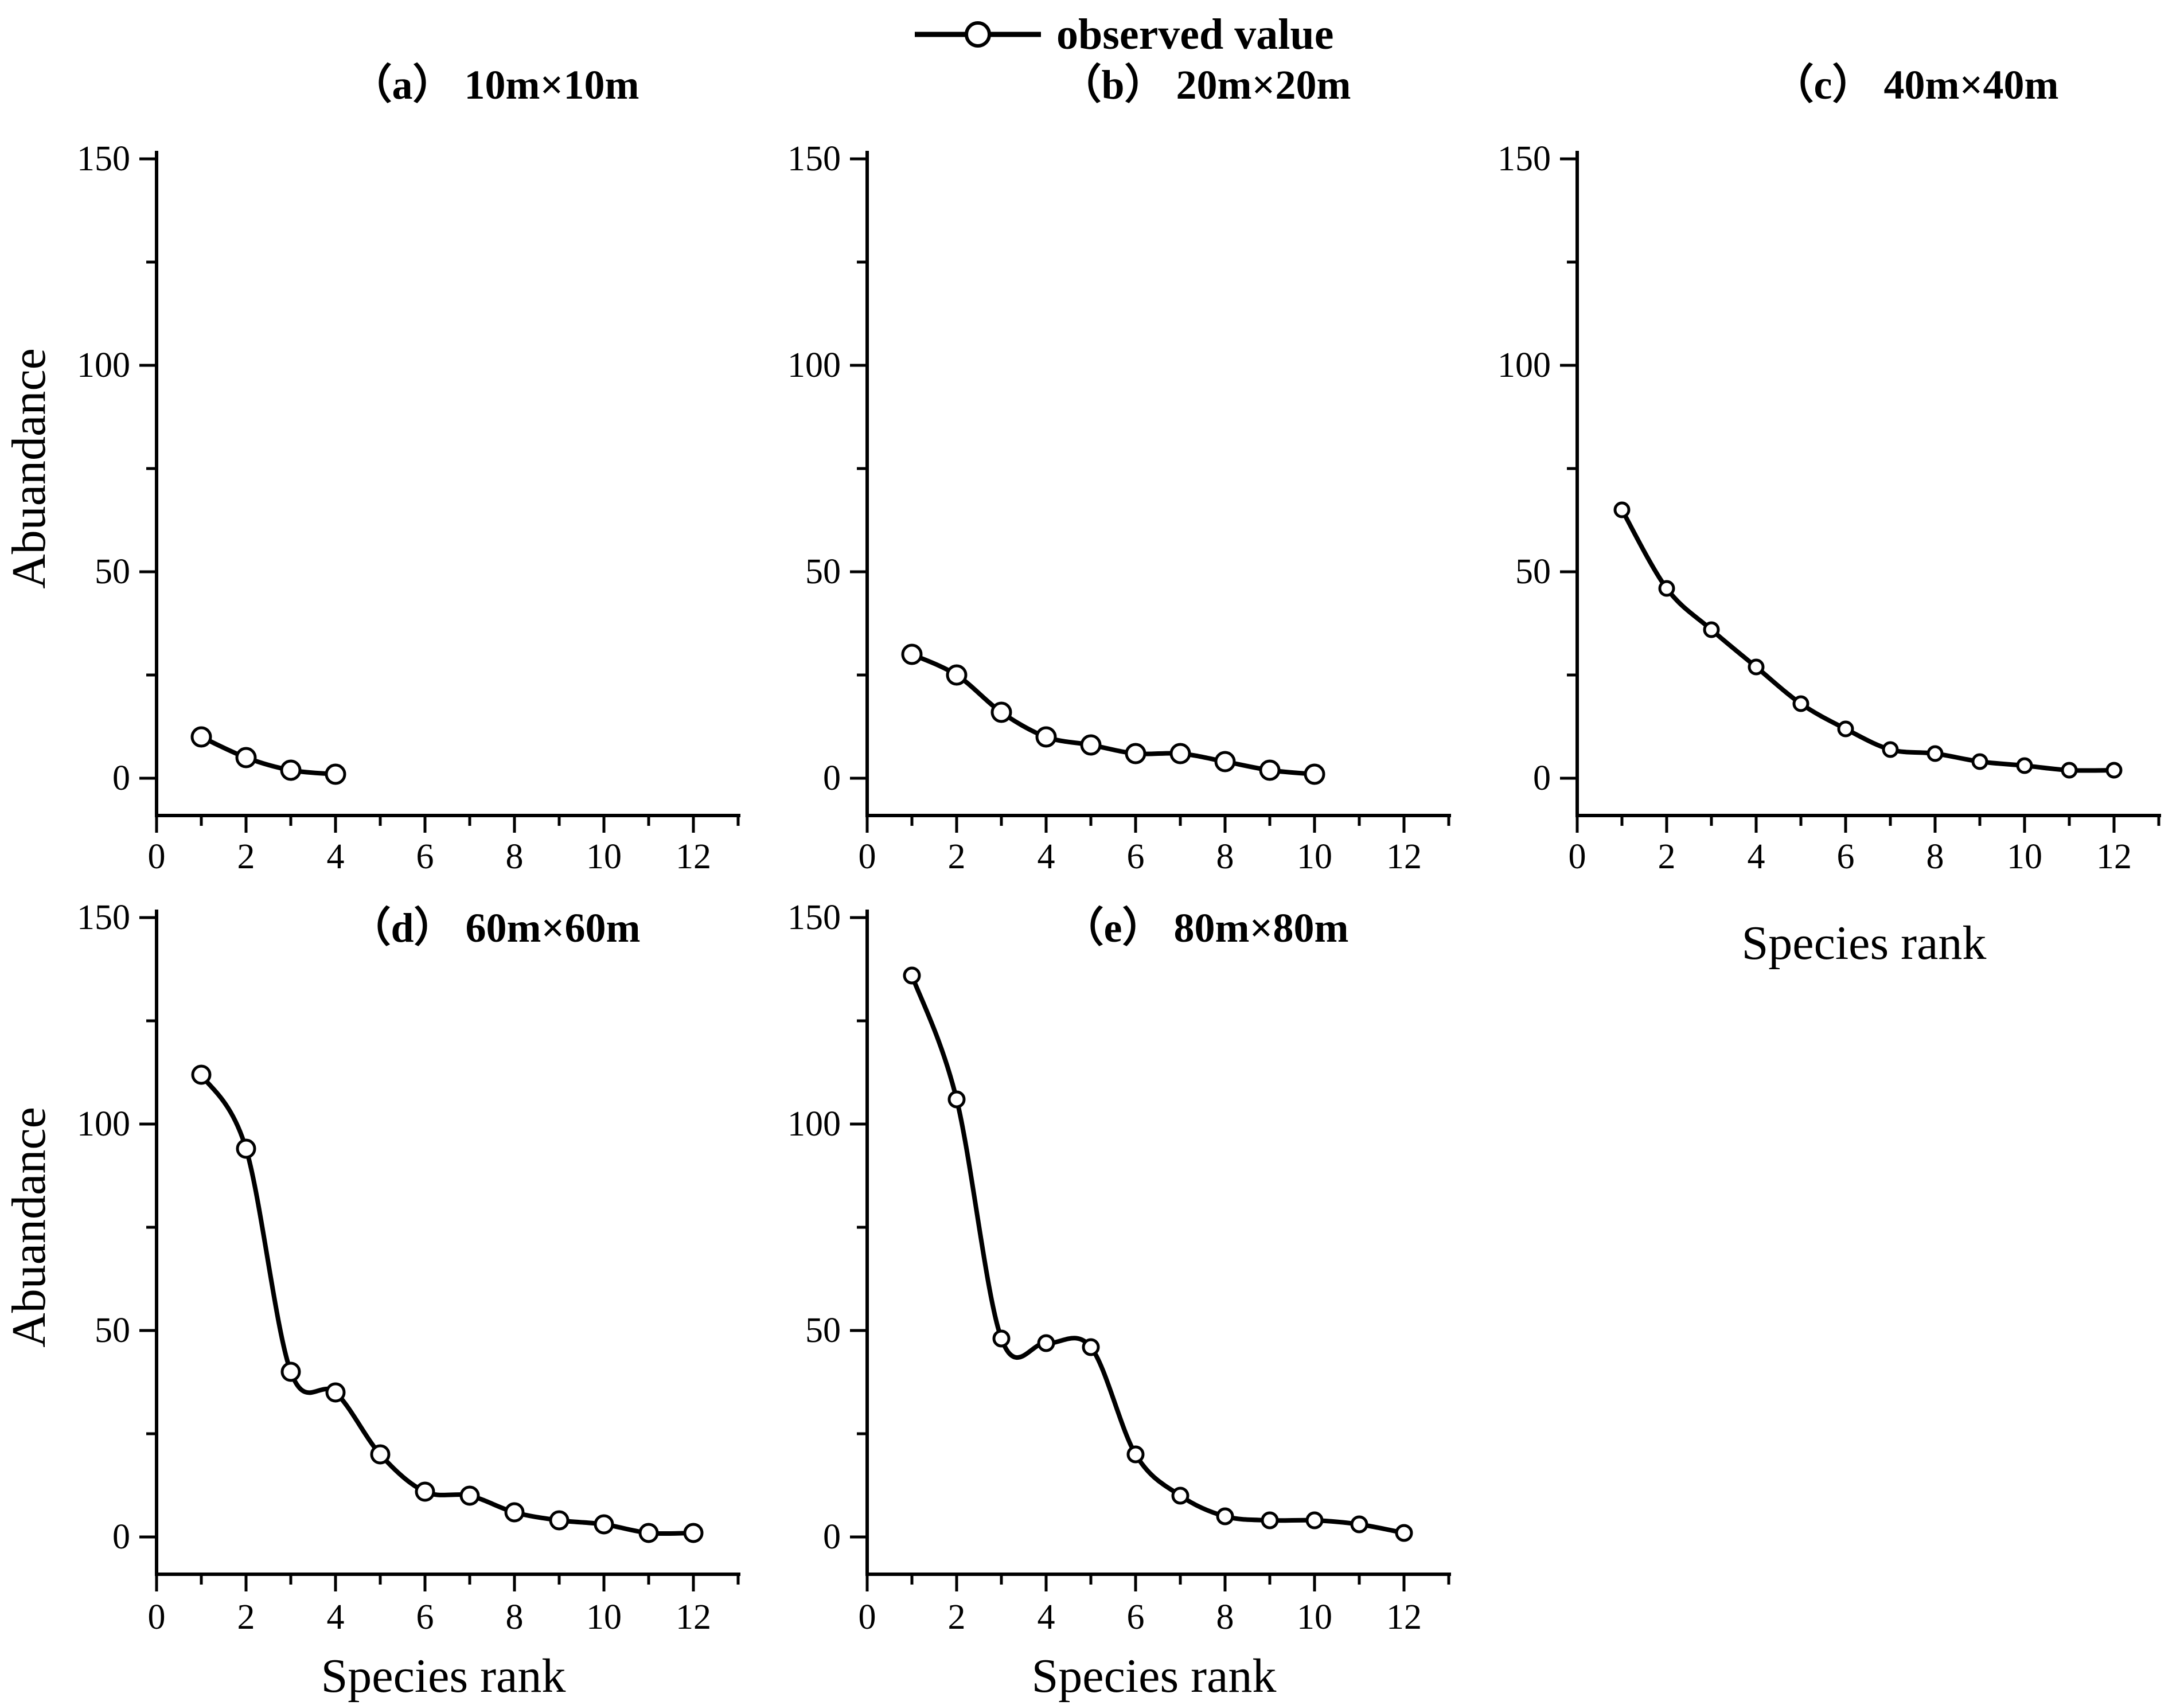 This screenshot has width=2184, height=1705. I want to click on subplot-b: （b） 20m×20m 0 50 100 150 0 2 4 6 8 10 12, so click(1119, 469).